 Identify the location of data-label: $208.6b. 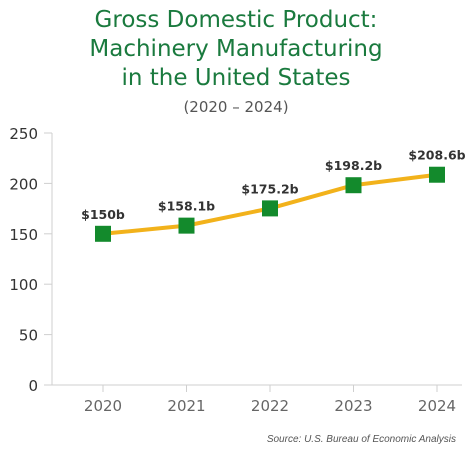
(436, 155).